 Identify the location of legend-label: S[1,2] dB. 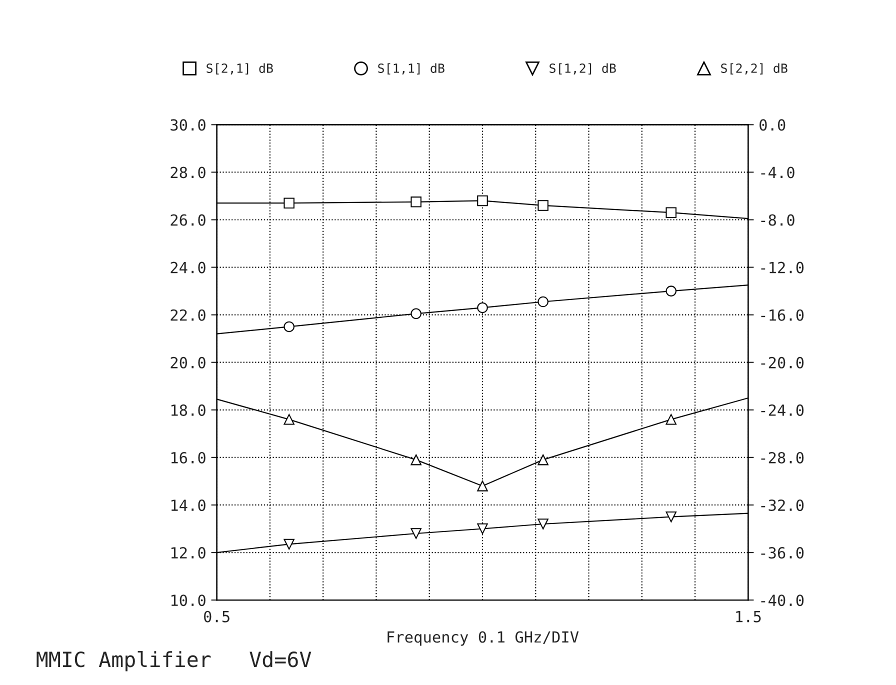
(583, 69).